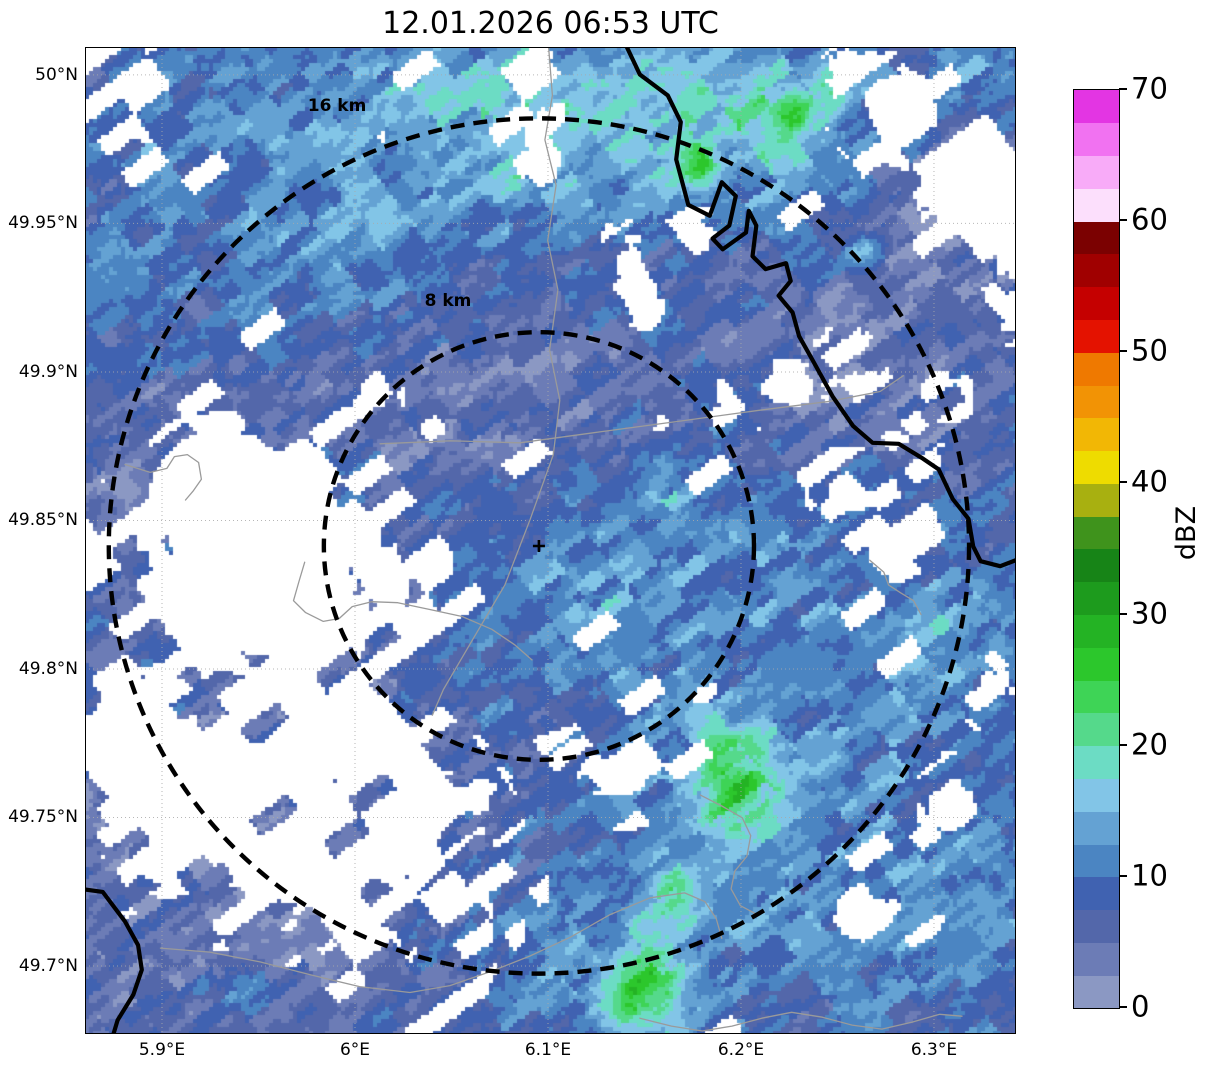 Image resolution: width=1207 pixels, height=1069 pixels. What do you see at coordinates (1149, 875) in the screenshot?
I see `colorbar-tick-label: 10` at bounding box center [1149, 875].